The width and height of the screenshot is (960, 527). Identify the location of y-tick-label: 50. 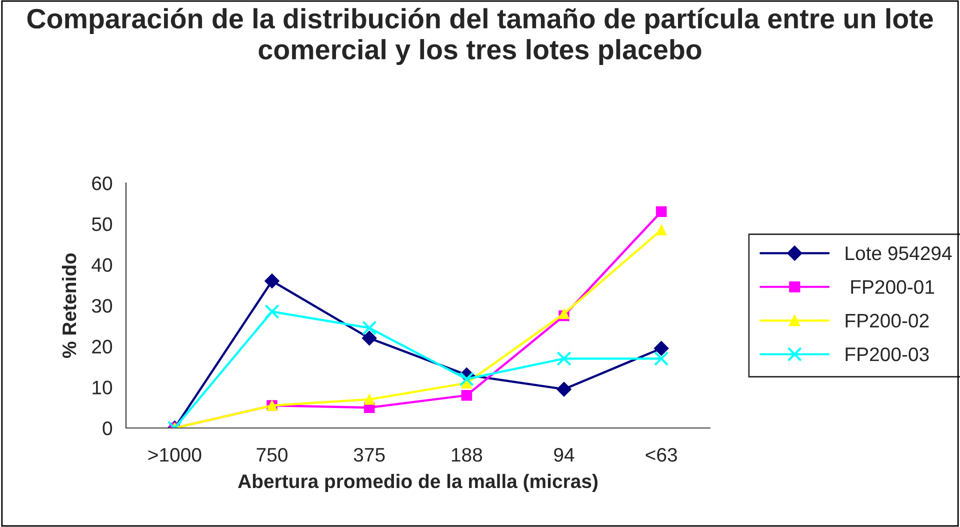
(102, 224).